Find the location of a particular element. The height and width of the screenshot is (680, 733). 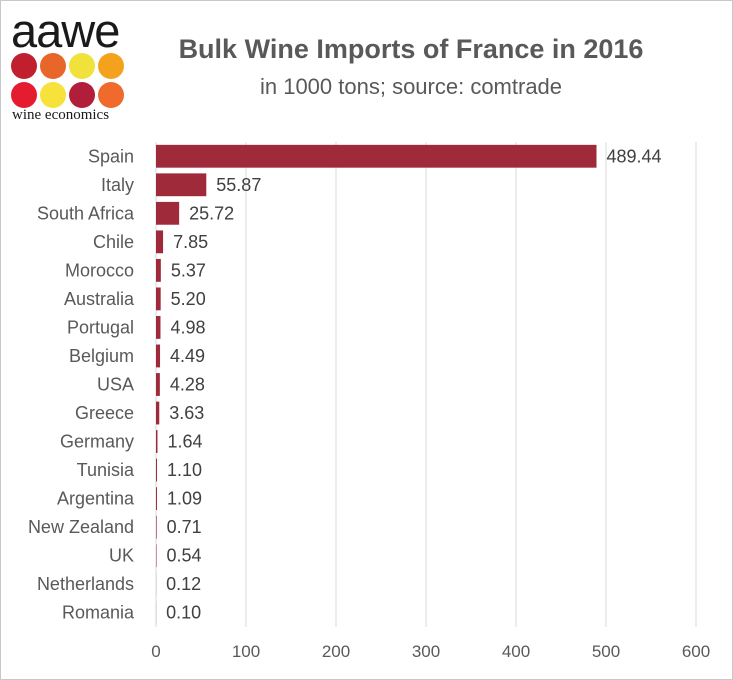

x-tick-label: 600 is located at coordinates (696, 651).